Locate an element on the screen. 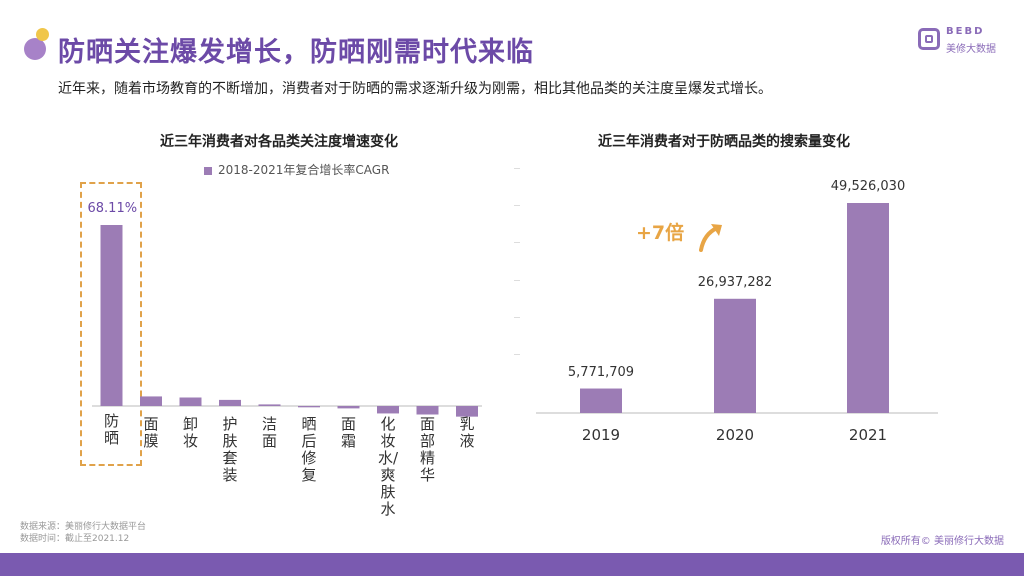 This screenshot has width=1024, height=576. page-title: 防晒关注爆发增长，防晒刚需时代来临 is located at coordinates (296, 52).